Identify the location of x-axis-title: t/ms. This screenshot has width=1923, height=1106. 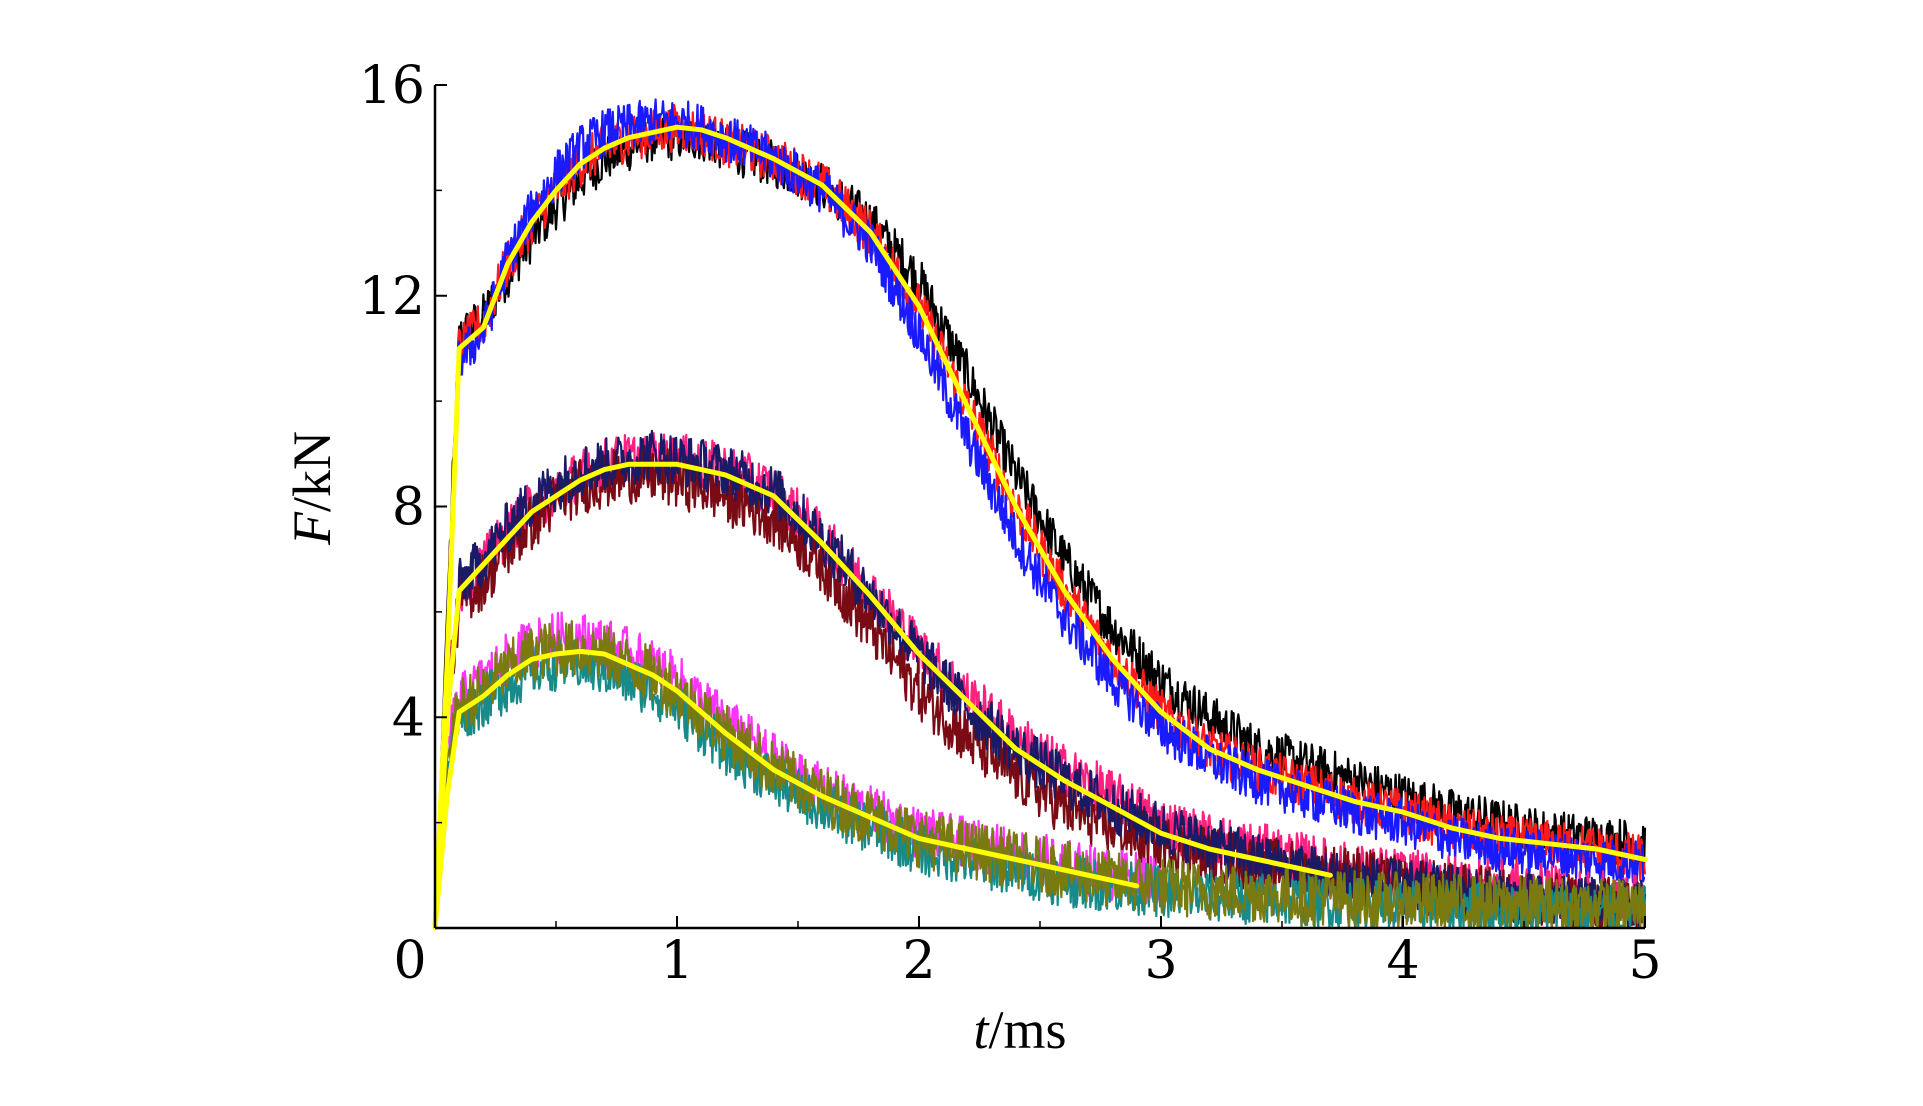
(1019, 1030).